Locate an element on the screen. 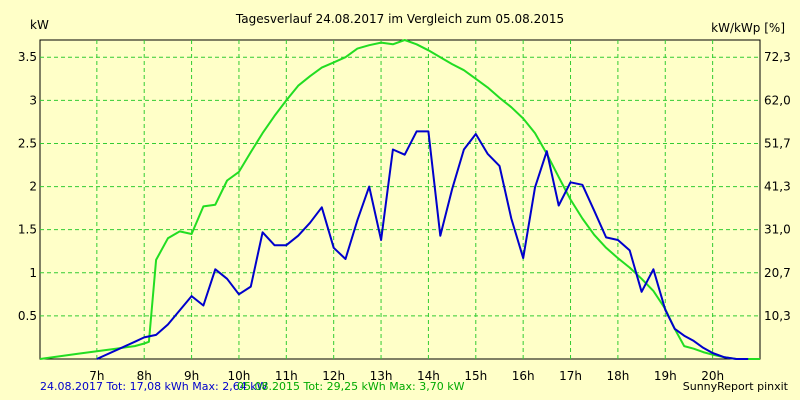 The height and width of the screenshot is (400, 800). y-tick-label-left: 2 is located at coordinates (33, 187).